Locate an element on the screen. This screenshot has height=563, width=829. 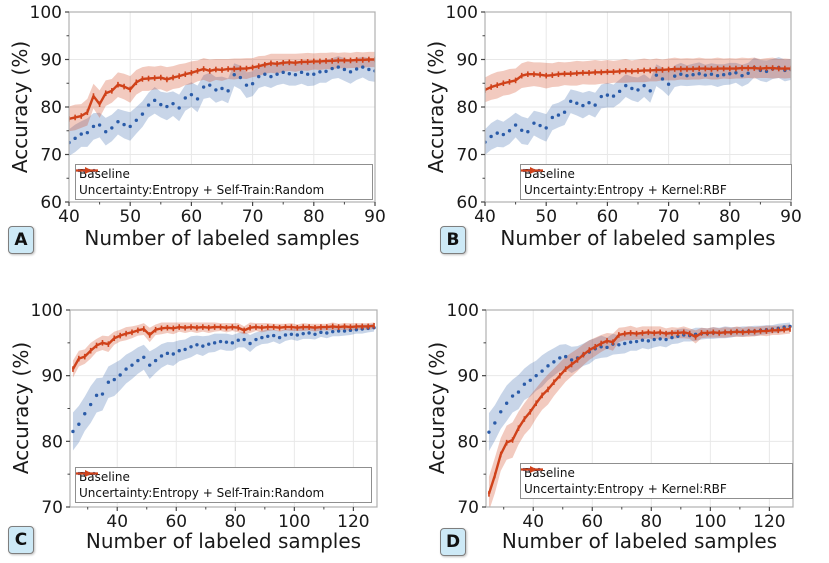
panel-label-d: D is located at coordinates (453, 542).